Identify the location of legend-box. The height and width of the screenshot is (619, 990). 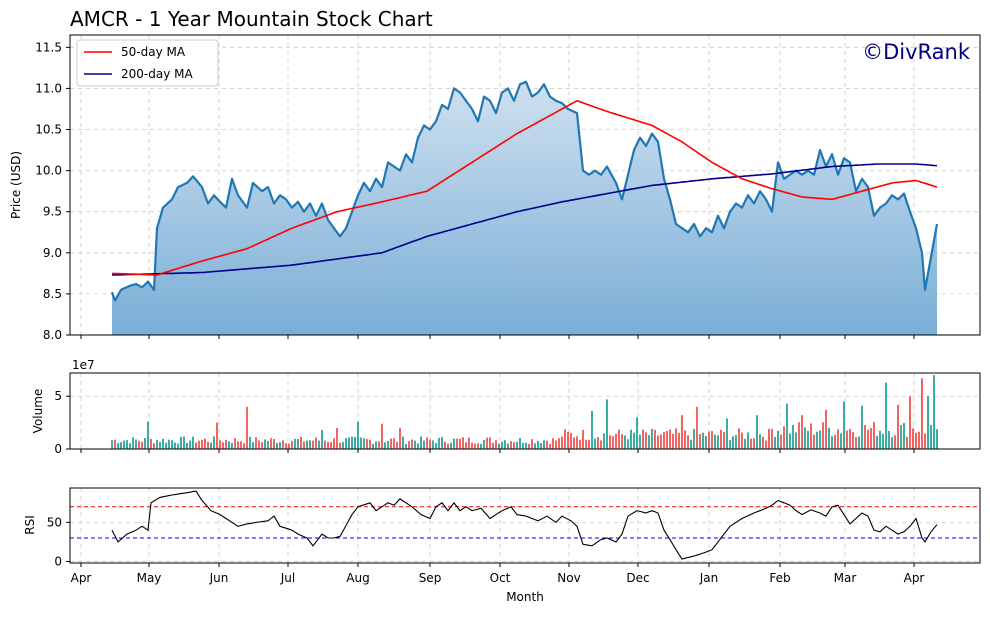
(147, 63).